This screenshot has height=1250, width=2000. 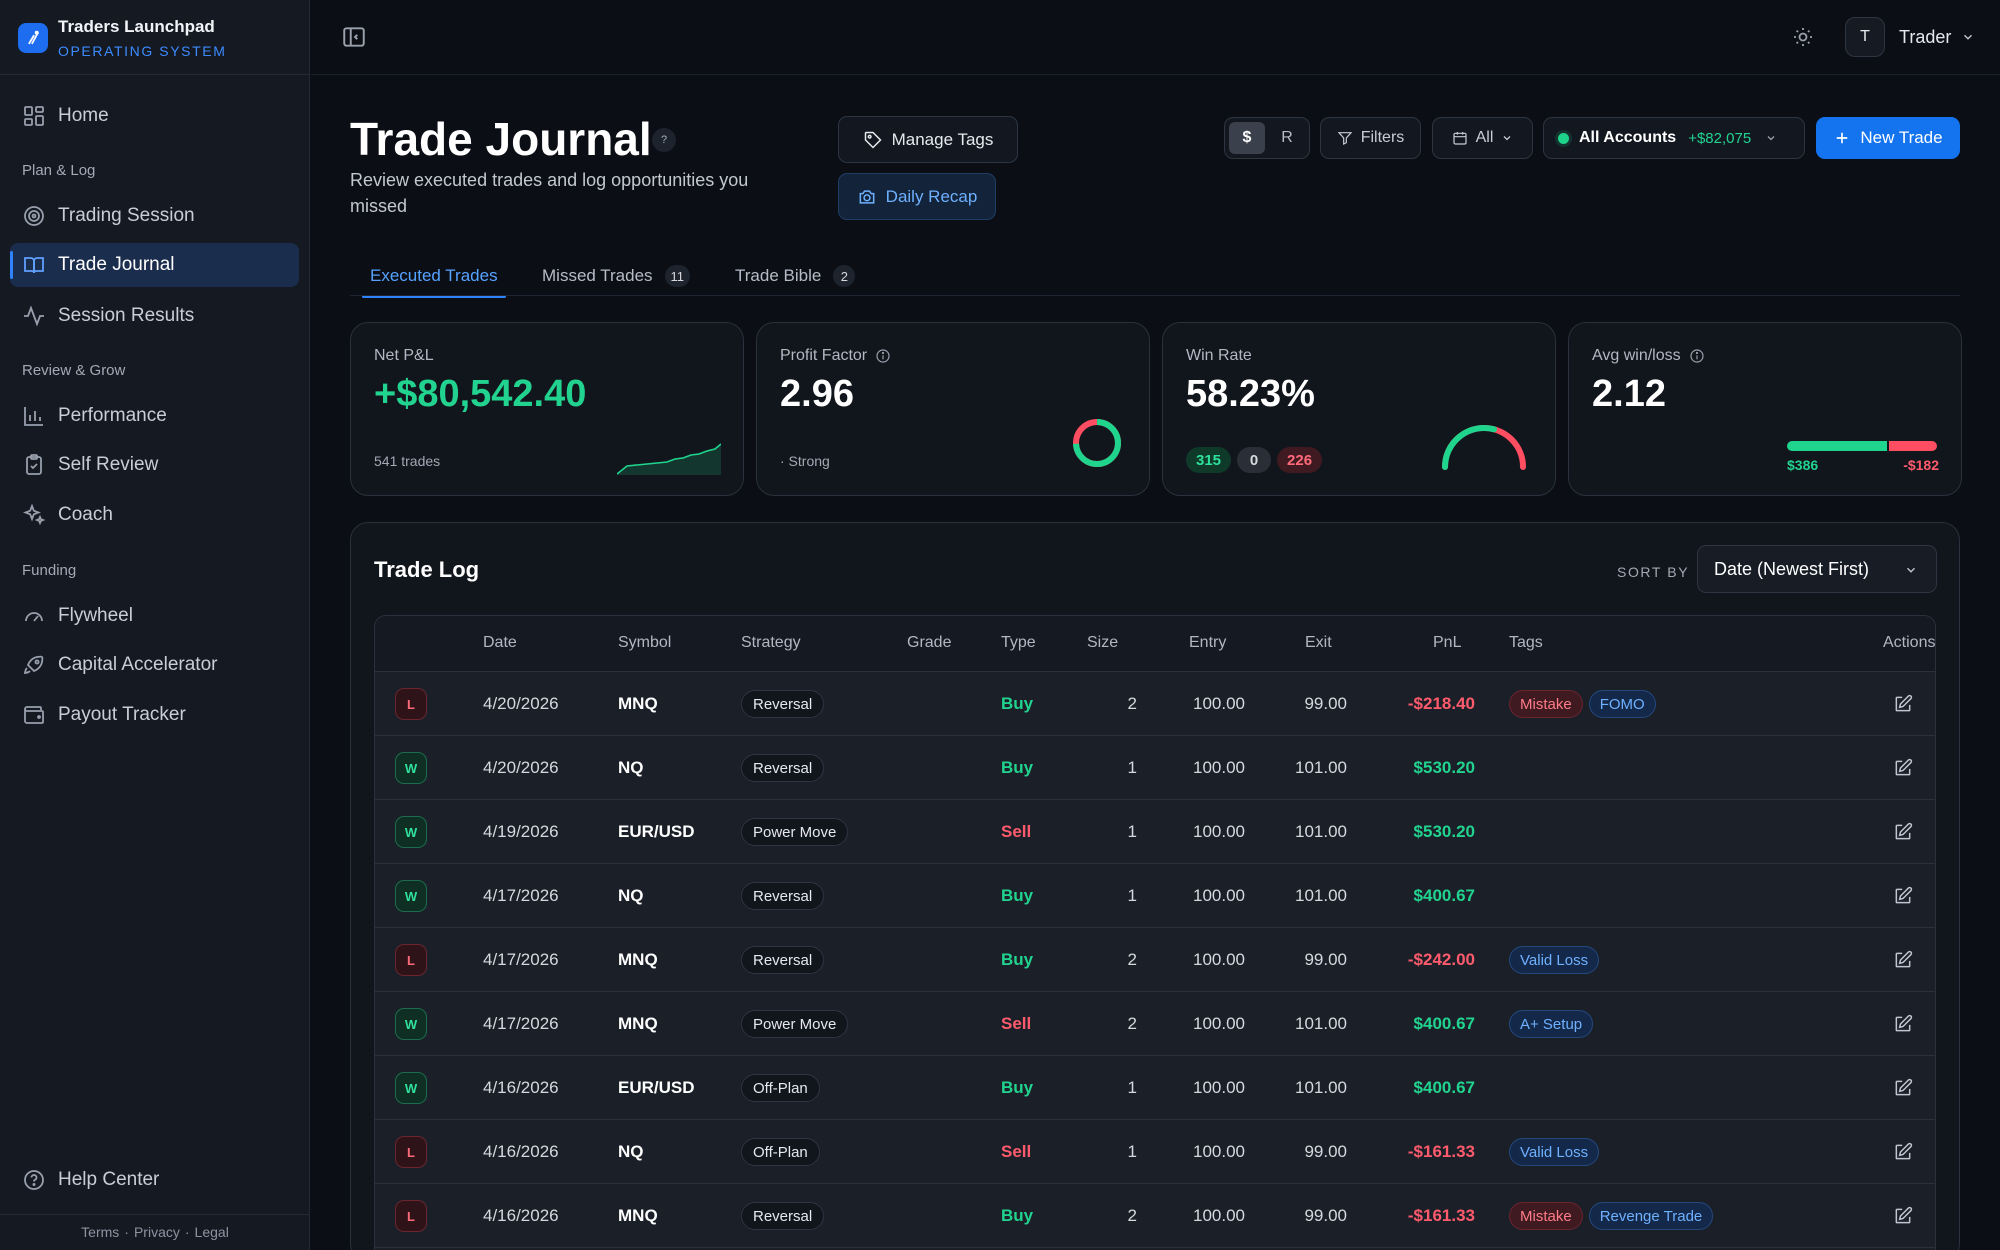 I want to click on sidebar-item-label: Trading Session, so click(x=126, y=215).